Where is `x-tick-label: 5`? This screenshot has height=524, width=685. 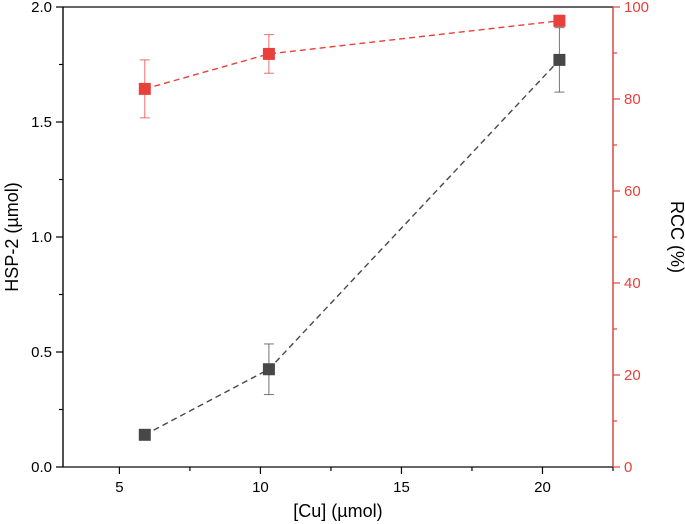
x-tick-label: 5 is located at coordinates (119, 487).